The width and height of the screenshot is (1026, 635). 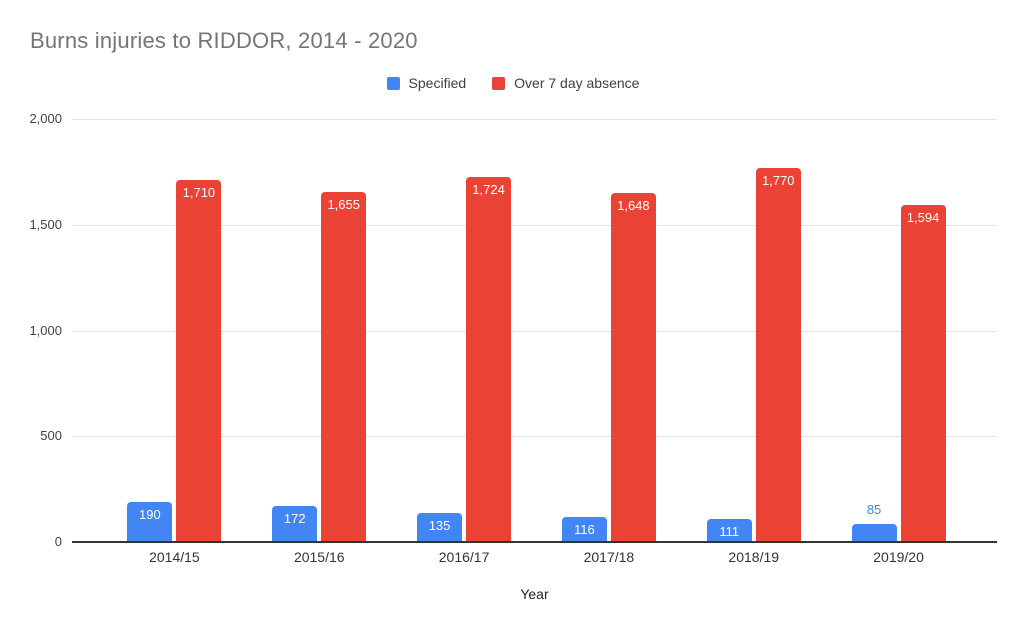 I want to click on x-cat-label-2015-16: 2015/16, so click(x=319, y=557).